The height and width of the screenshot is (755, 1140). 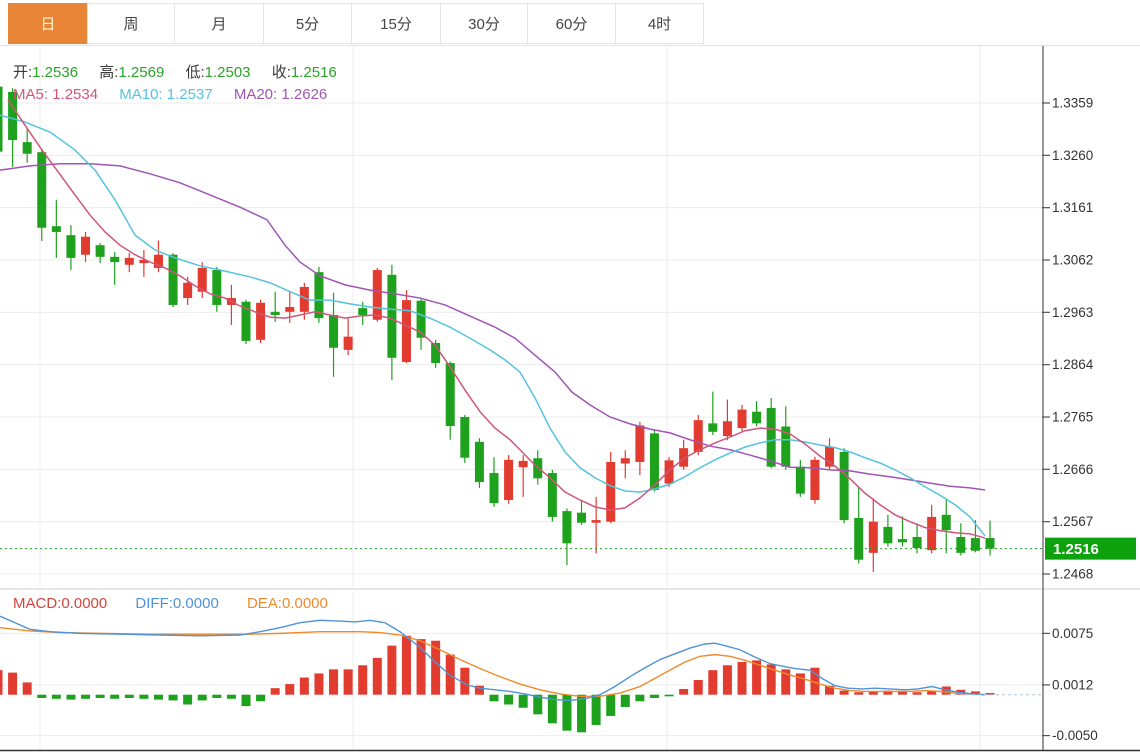 What do you see at coordinates (1072, 260) in the screenshot?
I see `axis-tick-label: 1.3062` at bounding box center [1072, 260].